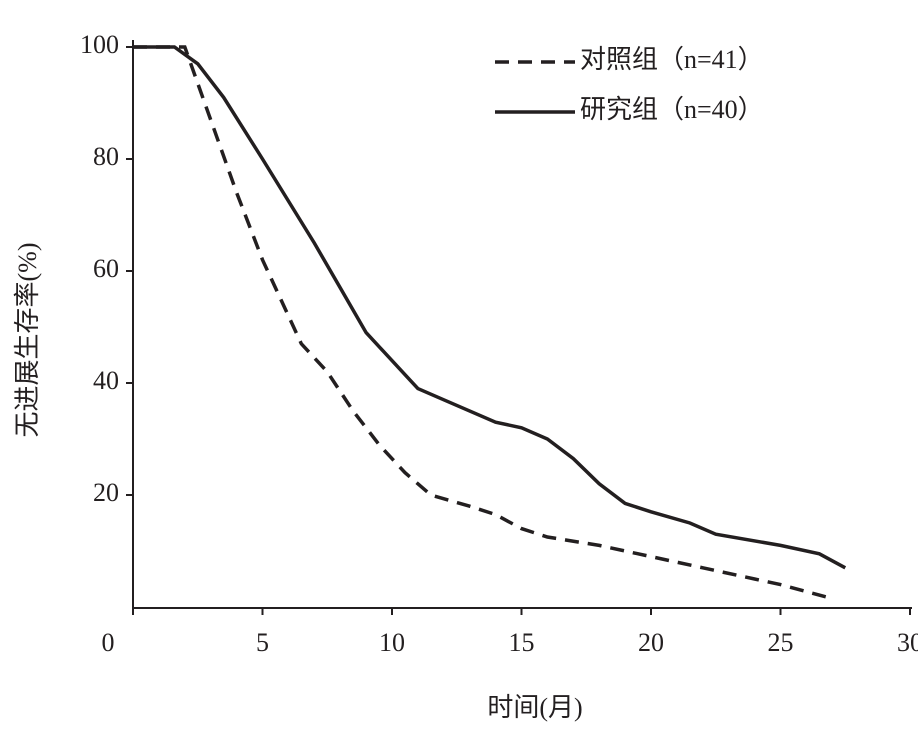 The height and width of the screenshot is (730, 918). Describe the element at coordinates (651, 642) in the screenshot. I see `x-tick-label: 20` at that location.